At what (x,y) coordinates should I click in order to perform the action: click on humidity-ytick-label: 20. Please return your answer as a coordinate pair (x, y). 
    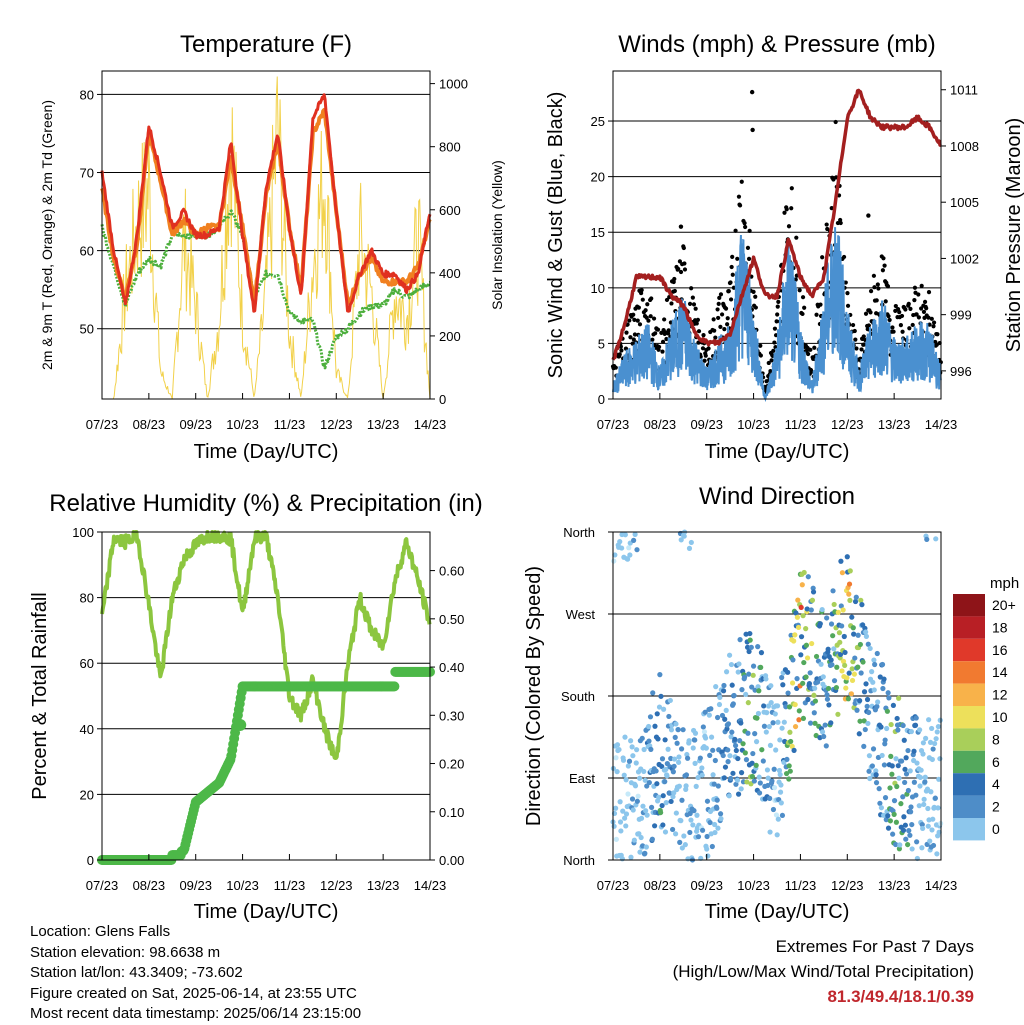
    Looking at the image, I should click on (87, 794).